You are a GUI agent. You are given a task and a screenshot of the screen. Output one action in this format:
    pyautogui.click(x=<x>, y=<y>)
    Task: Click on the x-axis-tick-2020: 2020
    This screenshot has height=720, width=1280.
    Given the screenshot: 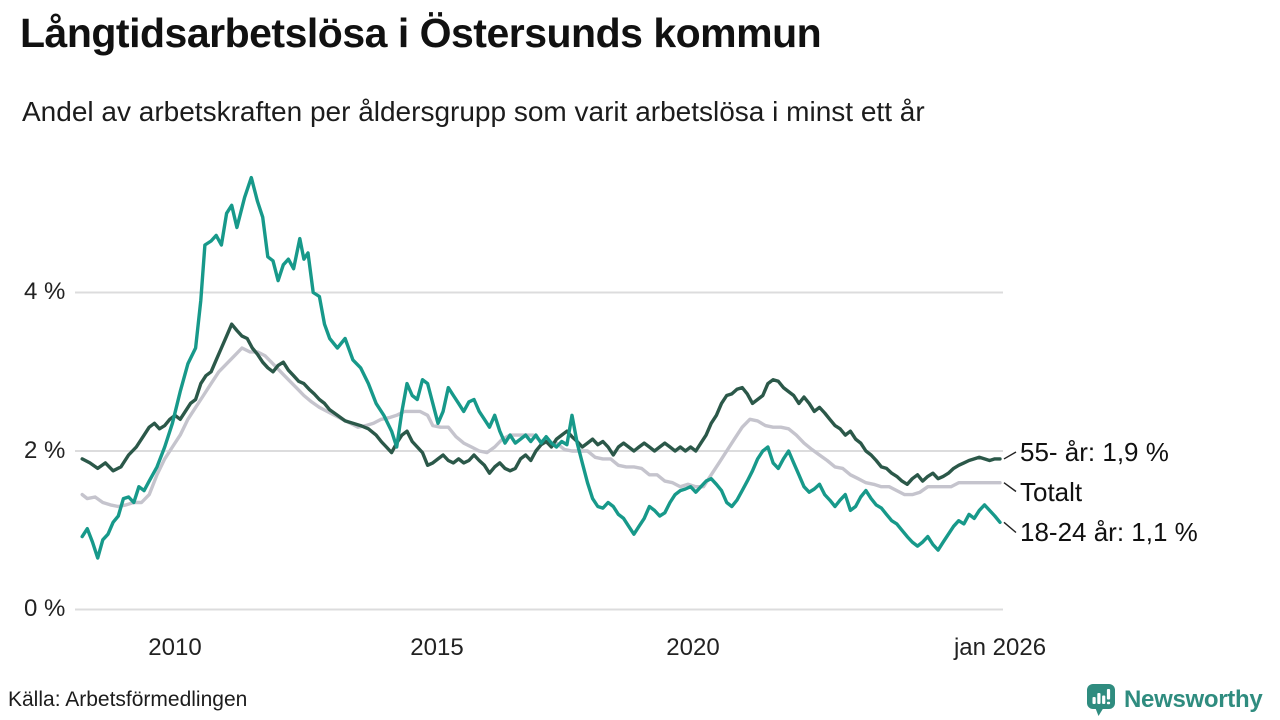 What is the action you would take?
    pyautogui.click(x=693, y=647)
    